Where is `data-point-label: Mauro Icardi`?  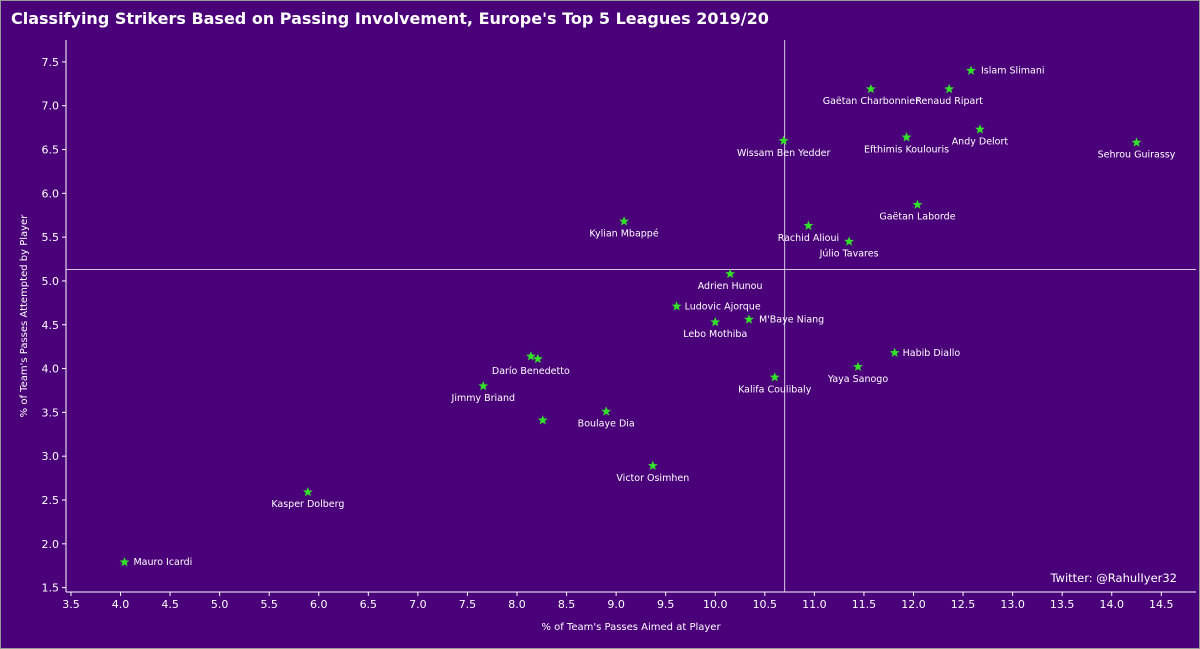 data-point-label: Mauro Icardi is located at coordinates (162, 562).